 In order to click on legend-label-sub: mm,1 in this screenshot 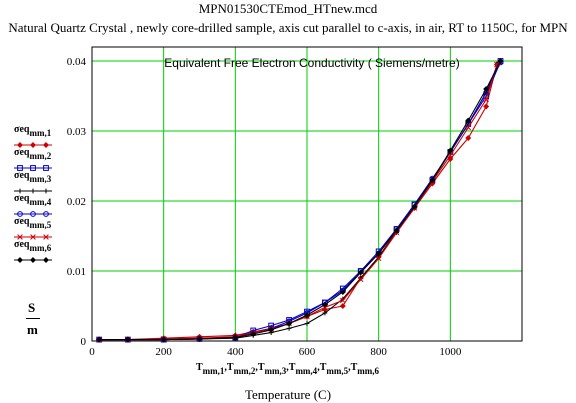, I will do `click(40, 133)`.